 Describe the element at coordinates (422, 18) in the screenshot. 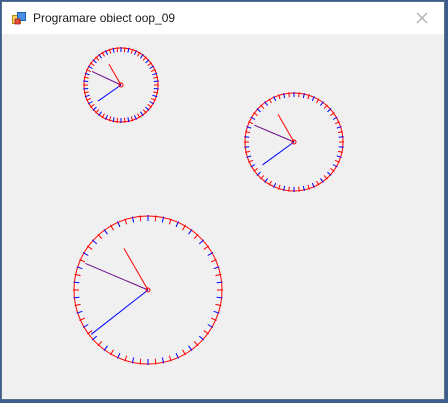

I see `close-button` at that location.